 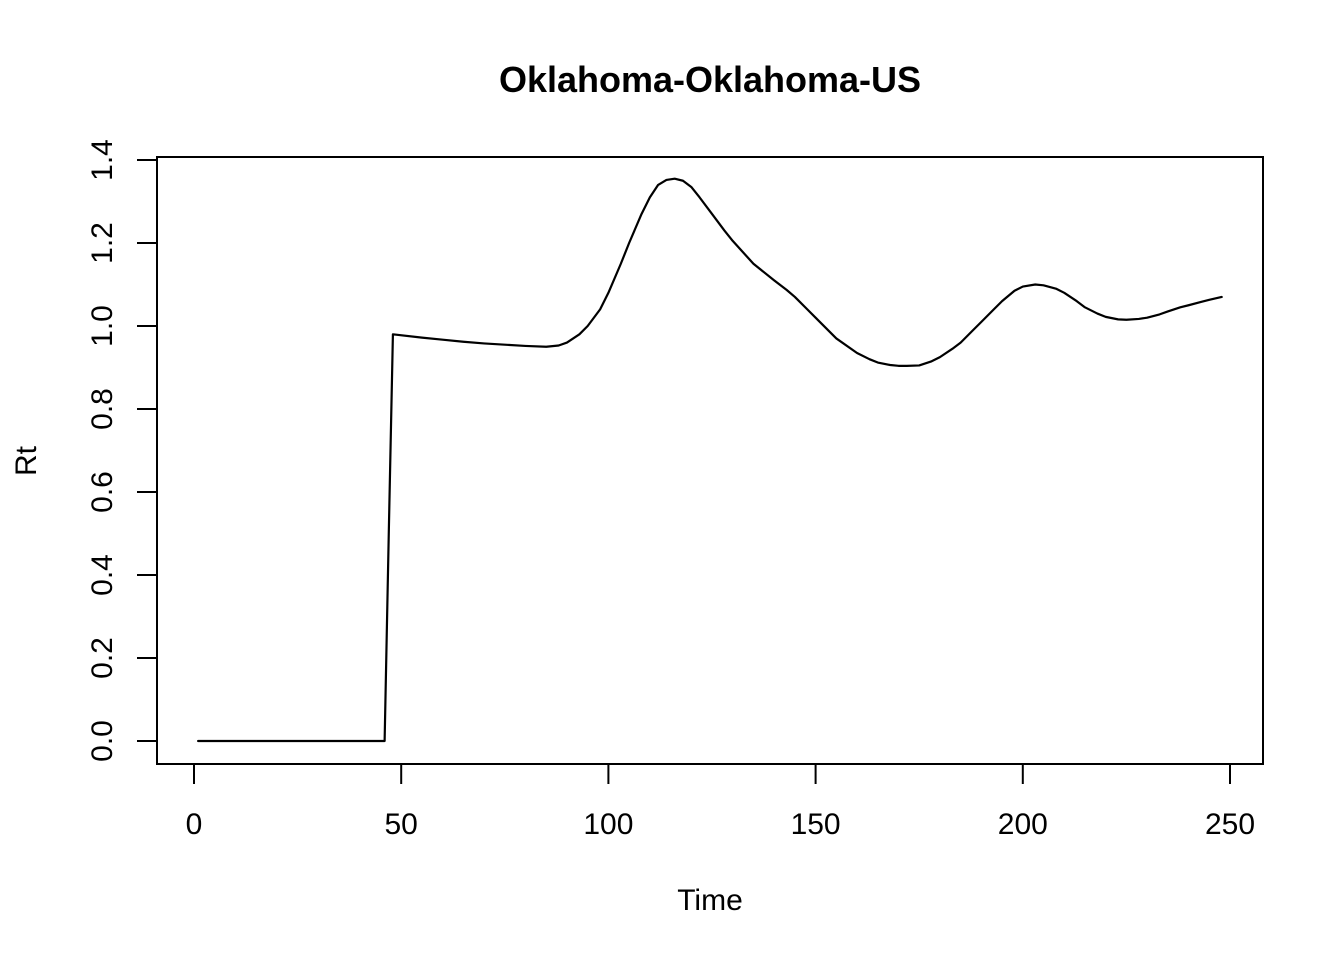 I want to click on y-tick-label: 0.0, so click(x=102, y=741).